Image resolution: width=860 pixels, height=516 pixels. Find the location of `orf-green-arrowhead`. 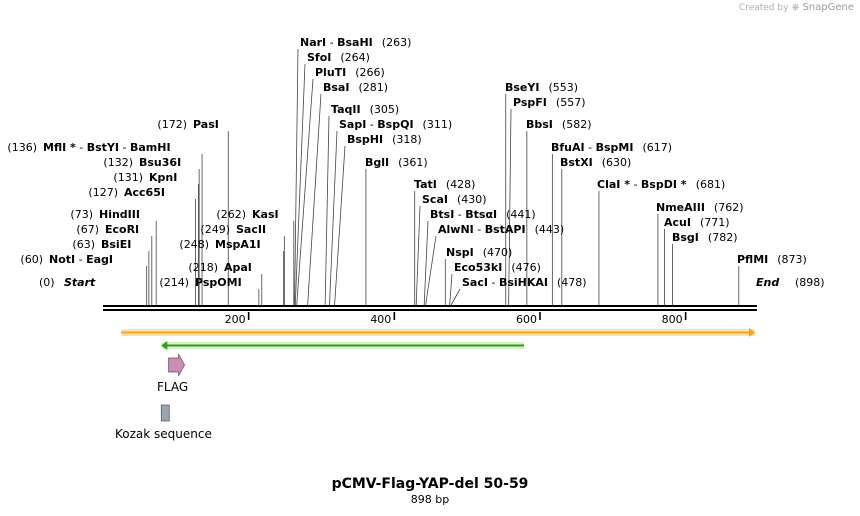

orf-green-arrowhead is located at coordinates (164, 345).